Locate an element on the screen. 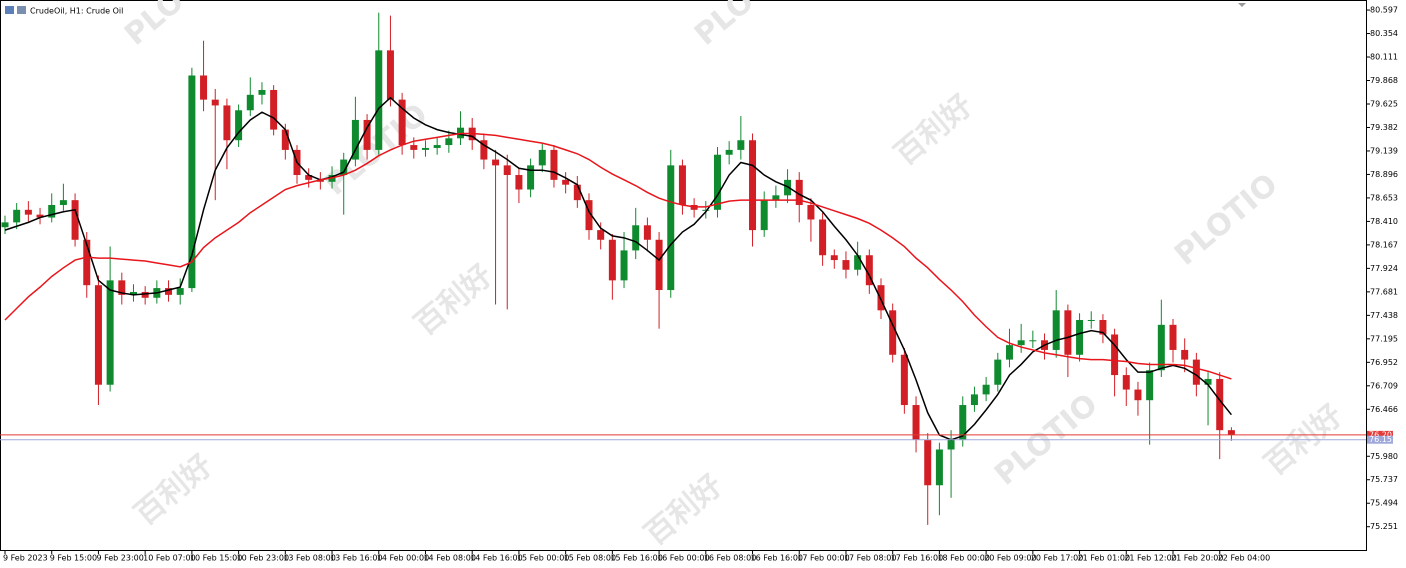  y-tick-label: 77.924 is located at coordinates (1384, 268).